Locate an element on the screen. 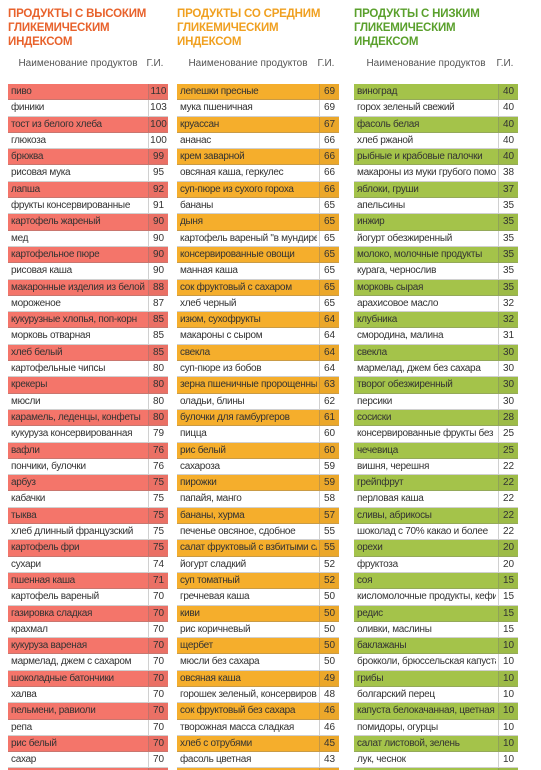  table-row: грибы 10 is located at coordinates (436, 678).